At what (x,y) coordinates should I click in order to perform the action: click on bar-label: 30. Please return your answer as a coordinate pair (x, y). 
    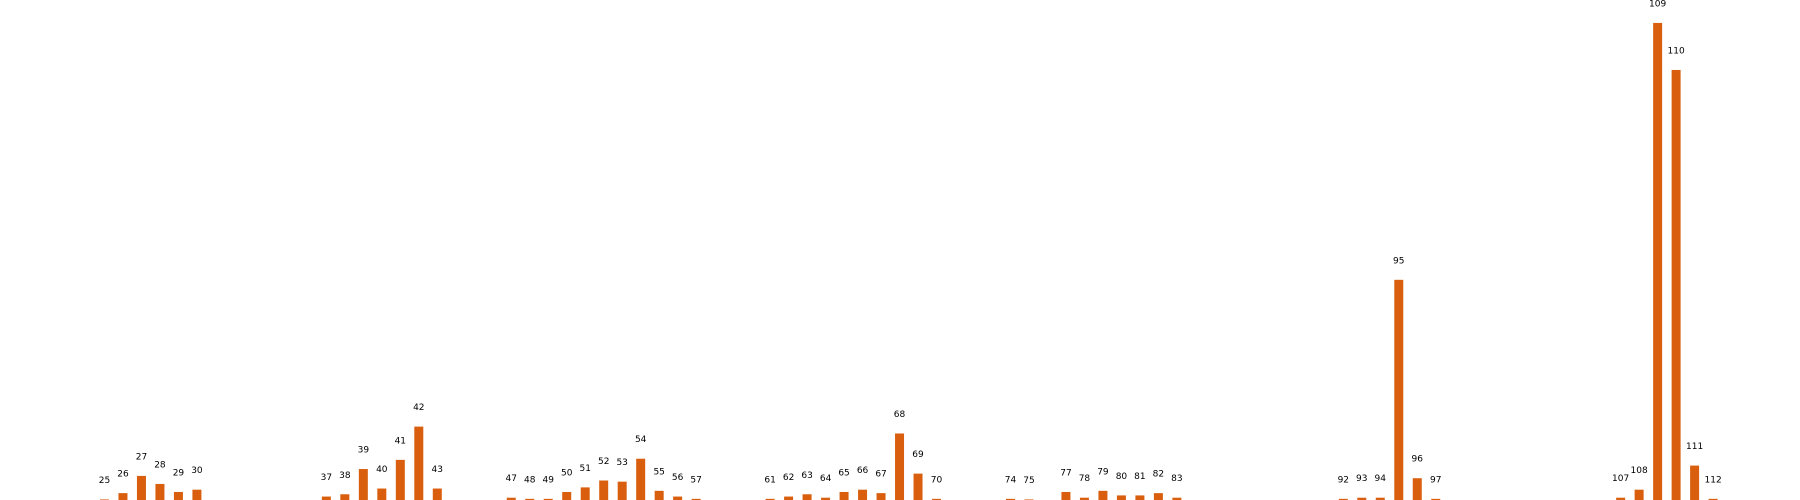
    Looking at the image, I should click on (197, 471).